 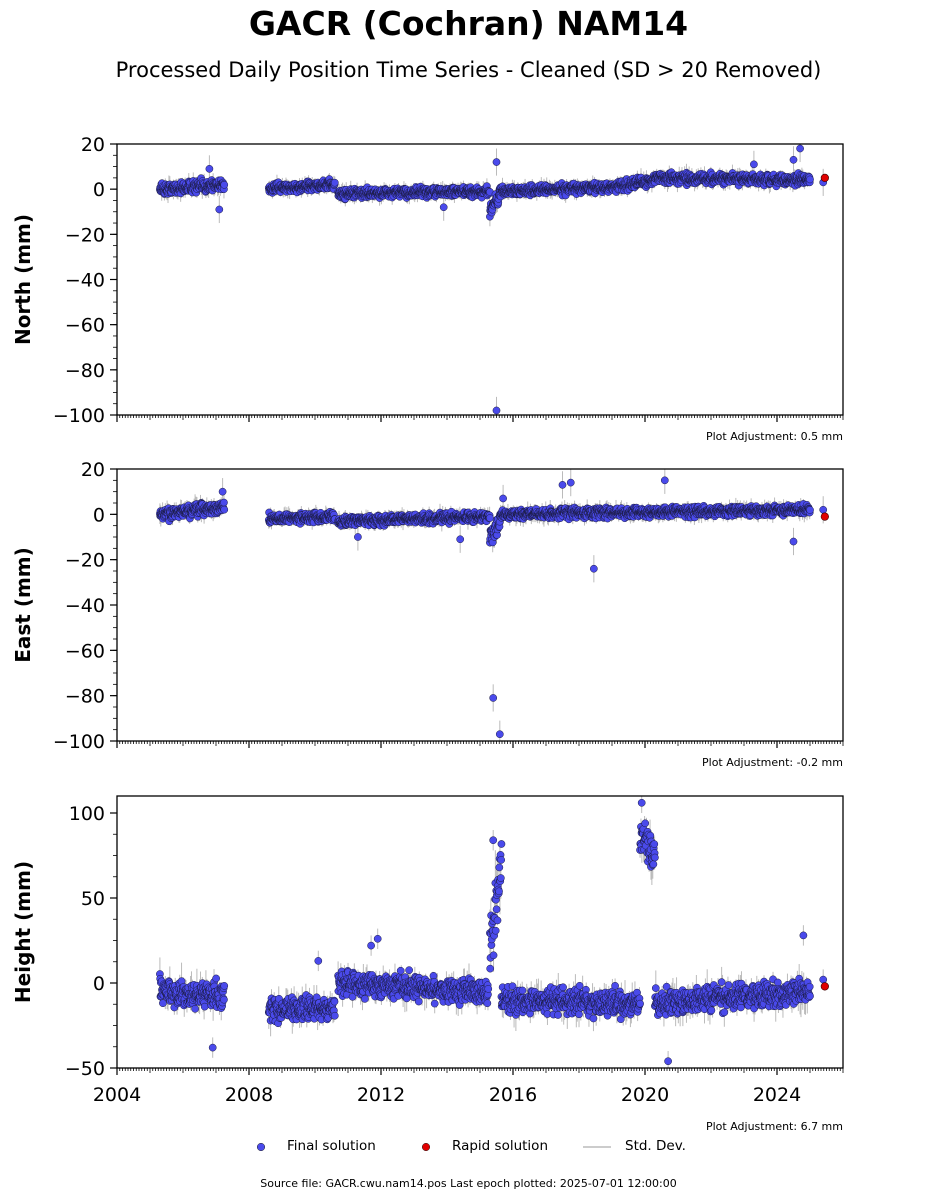 I want to click on y-tick-label: −80, so click(x=85, y=371).